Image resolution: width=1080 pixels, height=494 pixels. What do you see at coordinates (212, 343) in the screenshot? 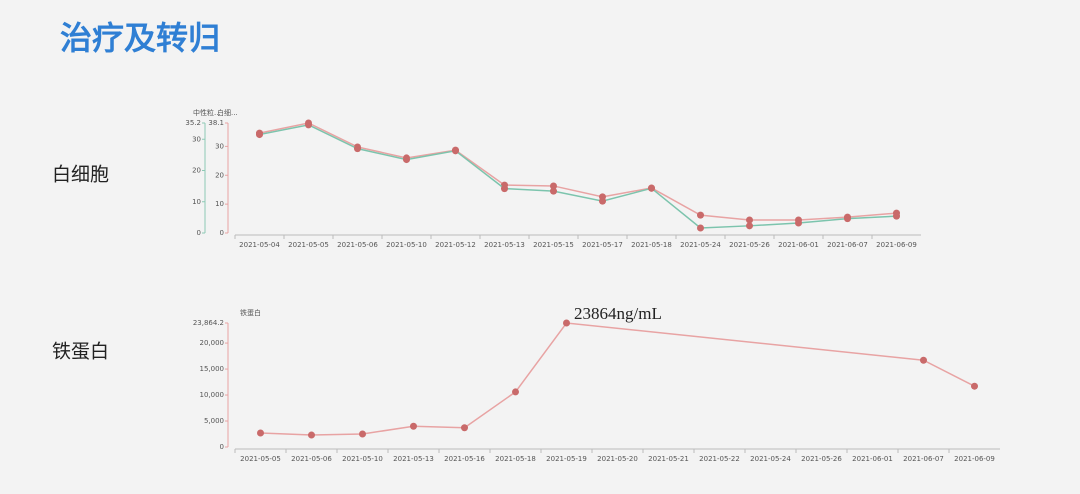
I see `y-tick-label: 20,000` at bounding box center [212, 343].